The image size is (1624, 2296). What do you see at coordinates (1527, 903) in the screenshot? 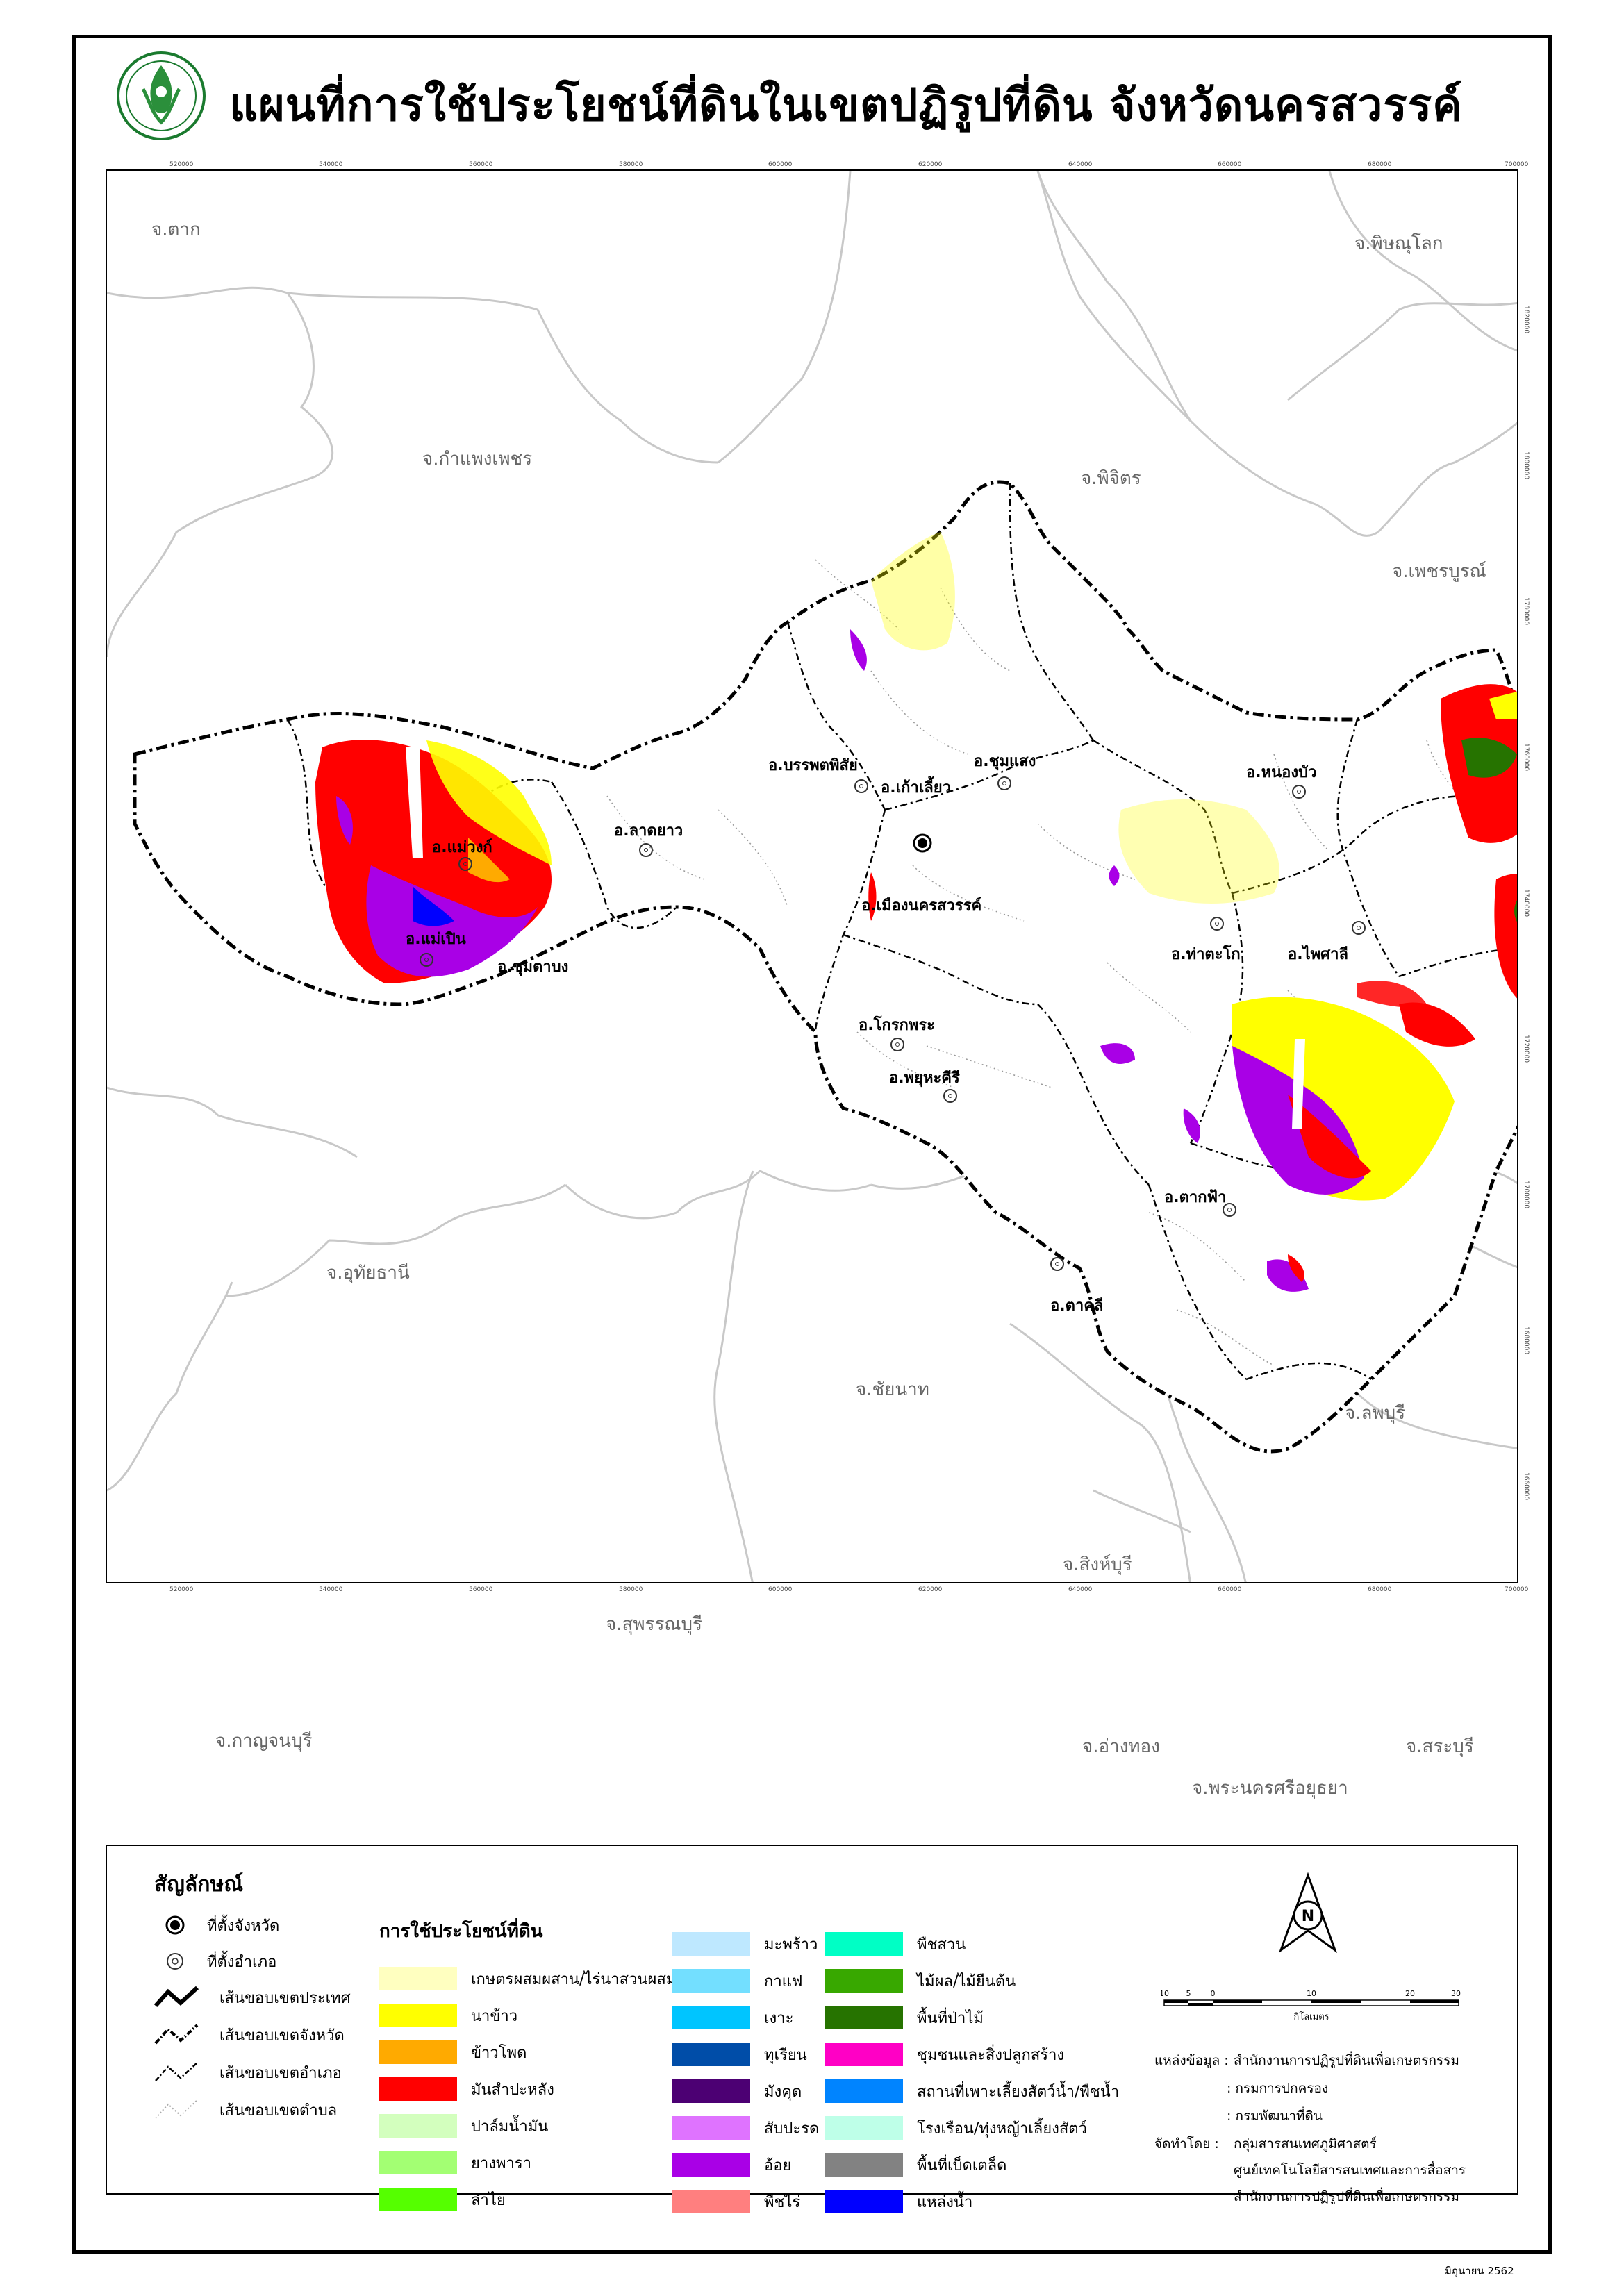
I see `y-tick: 1740000` at bounding box center [1527, 903].